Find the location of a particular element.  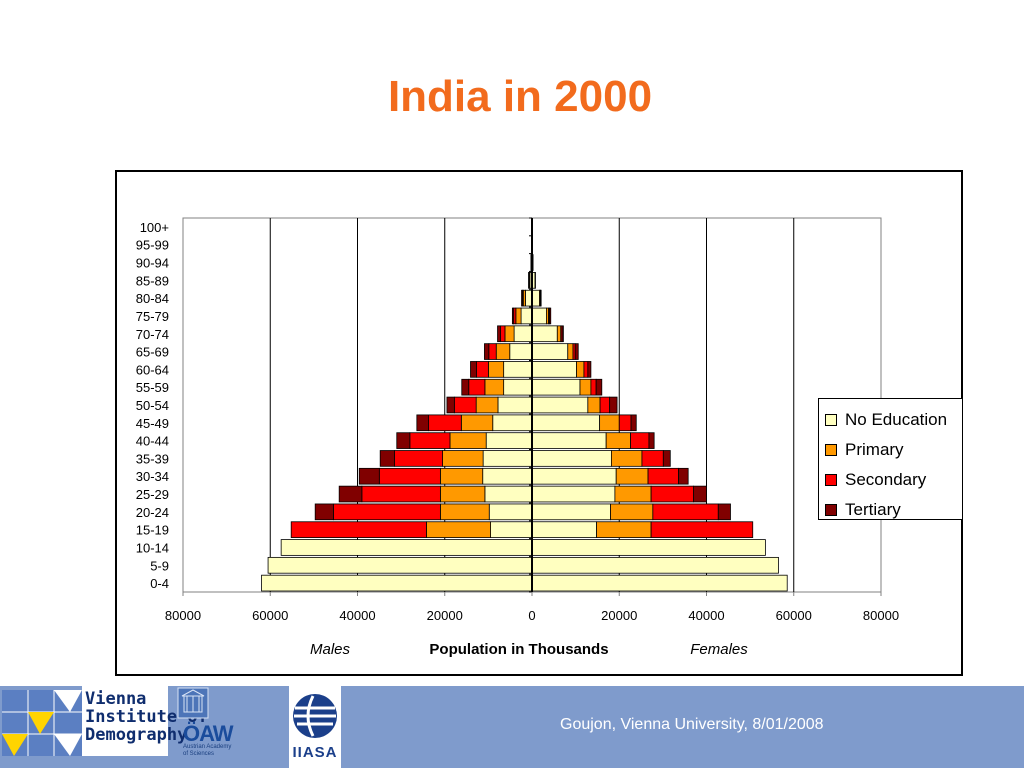

bar-male-20-24-no-education is located at coordinates (510, 512).